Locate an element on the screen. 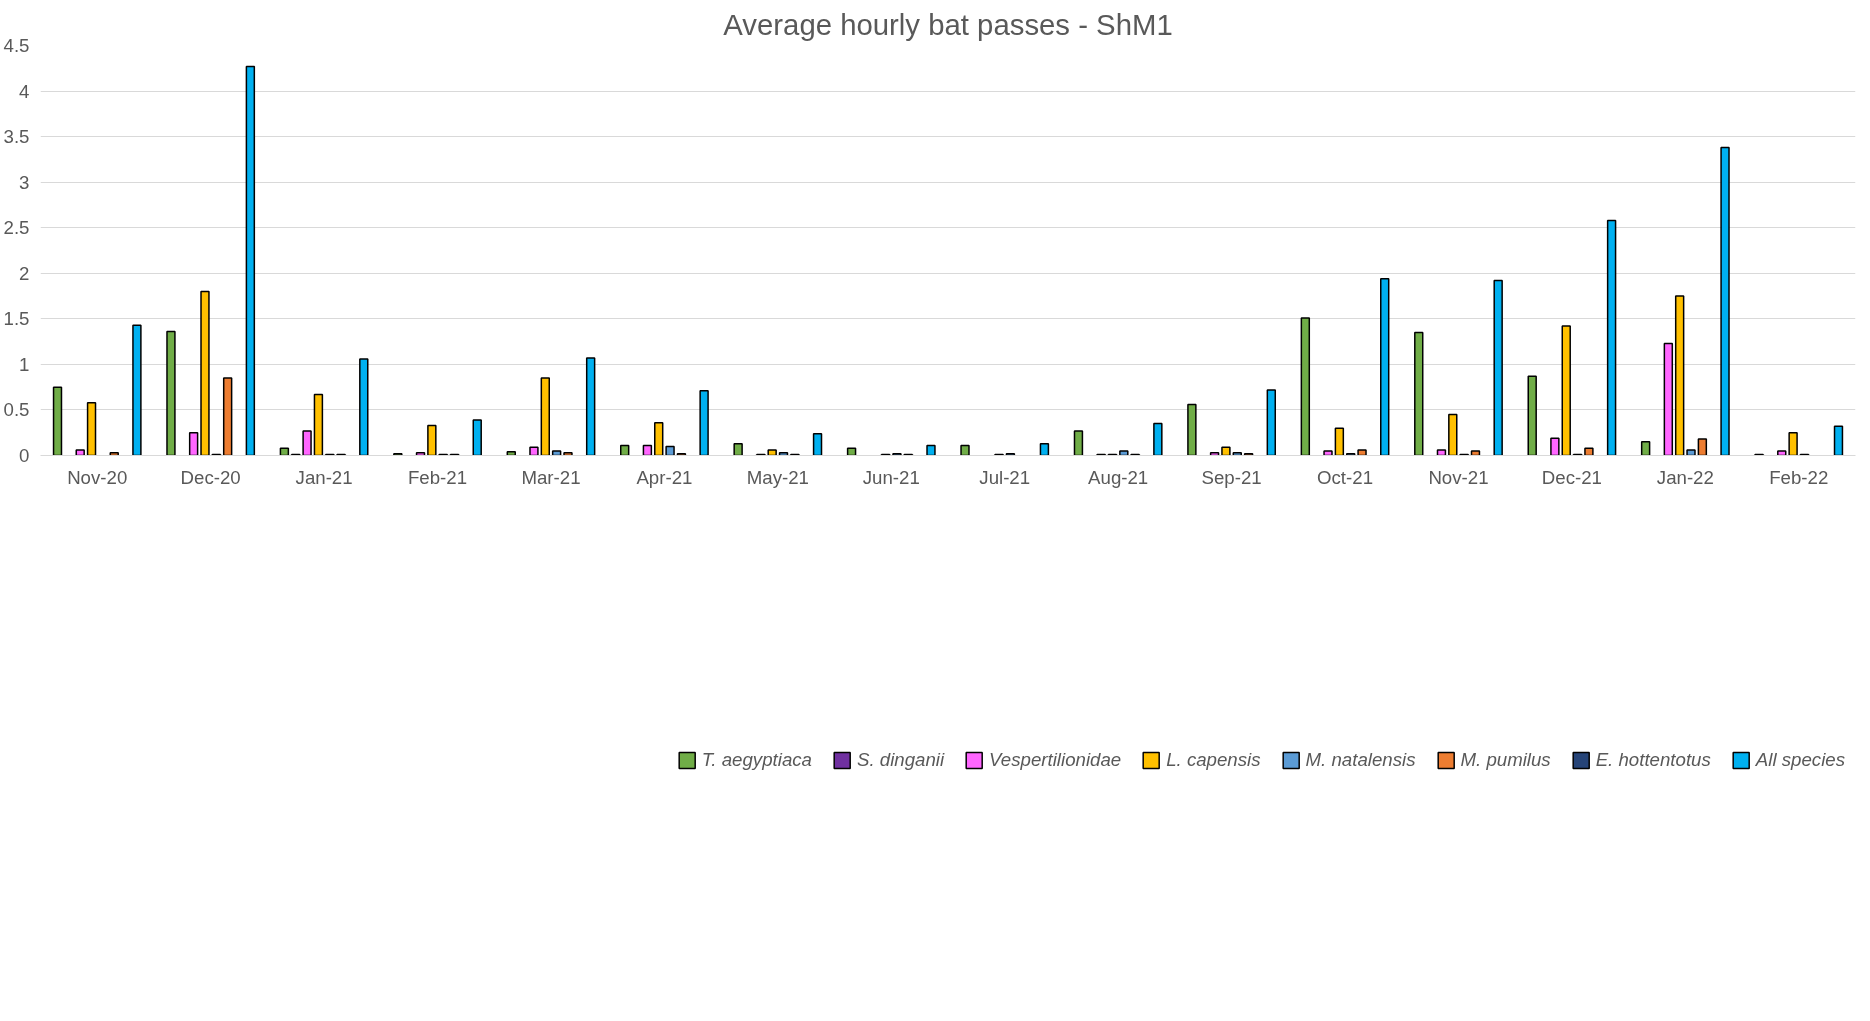 The image size is (1870, 1021). y-tick-label: 2.5 is located at coordinates (16, 228).